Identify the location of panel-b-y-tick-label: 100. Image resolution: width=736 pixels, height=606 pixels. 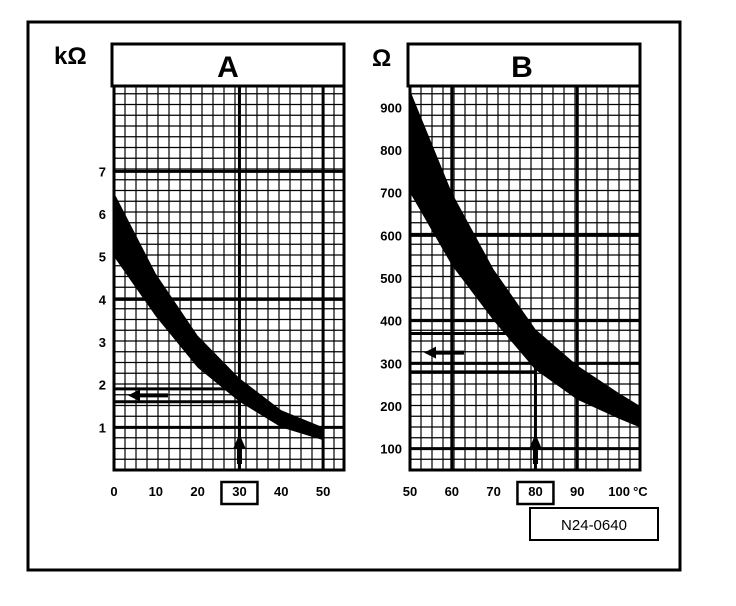
(391, 449).